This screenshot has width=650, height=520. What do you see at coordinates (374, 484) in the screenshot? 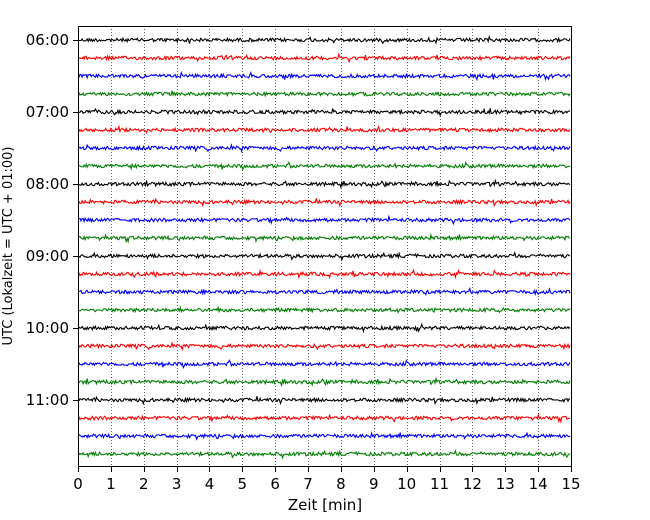
I see `x-tick-label: 9` at bounding box center [374, 484].